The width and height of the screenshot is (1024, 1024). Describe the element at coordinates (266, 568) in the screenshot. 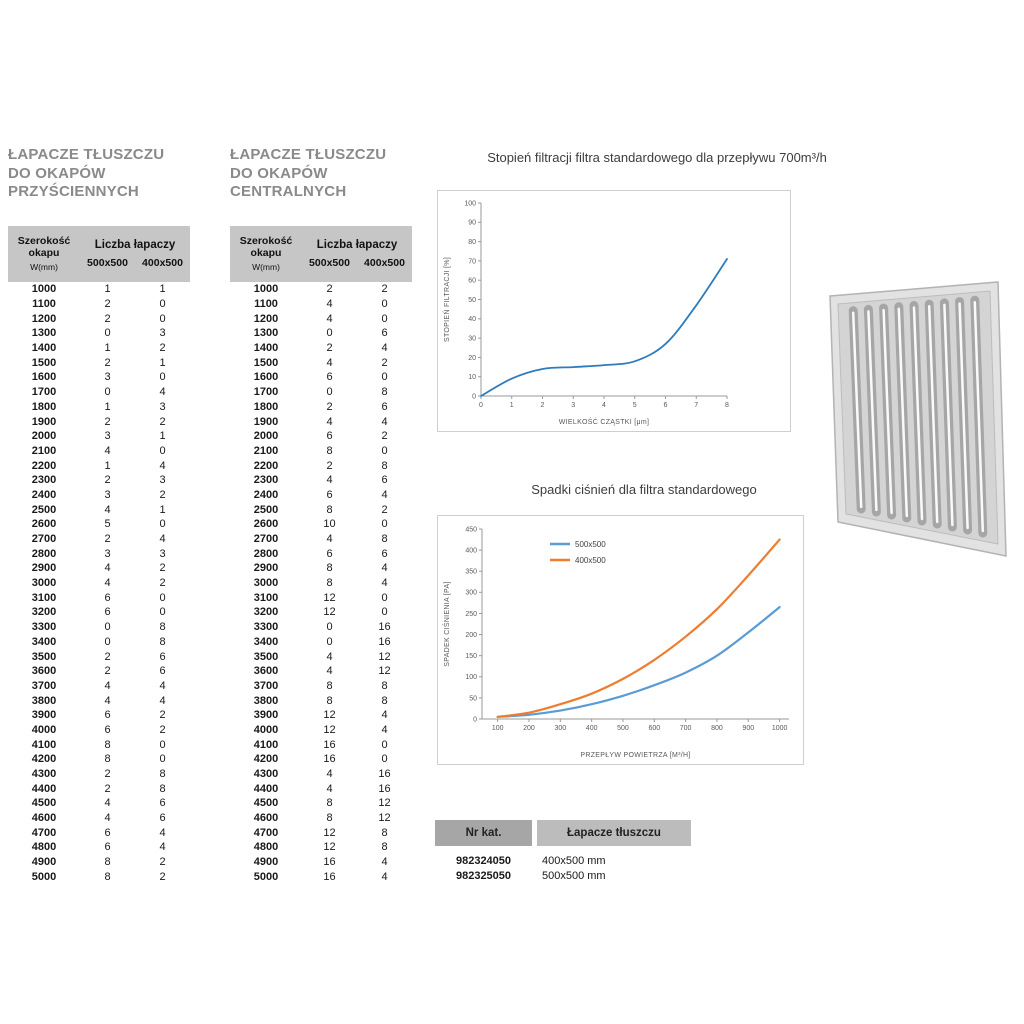

I see `hood-width-value: 2900` at that location.